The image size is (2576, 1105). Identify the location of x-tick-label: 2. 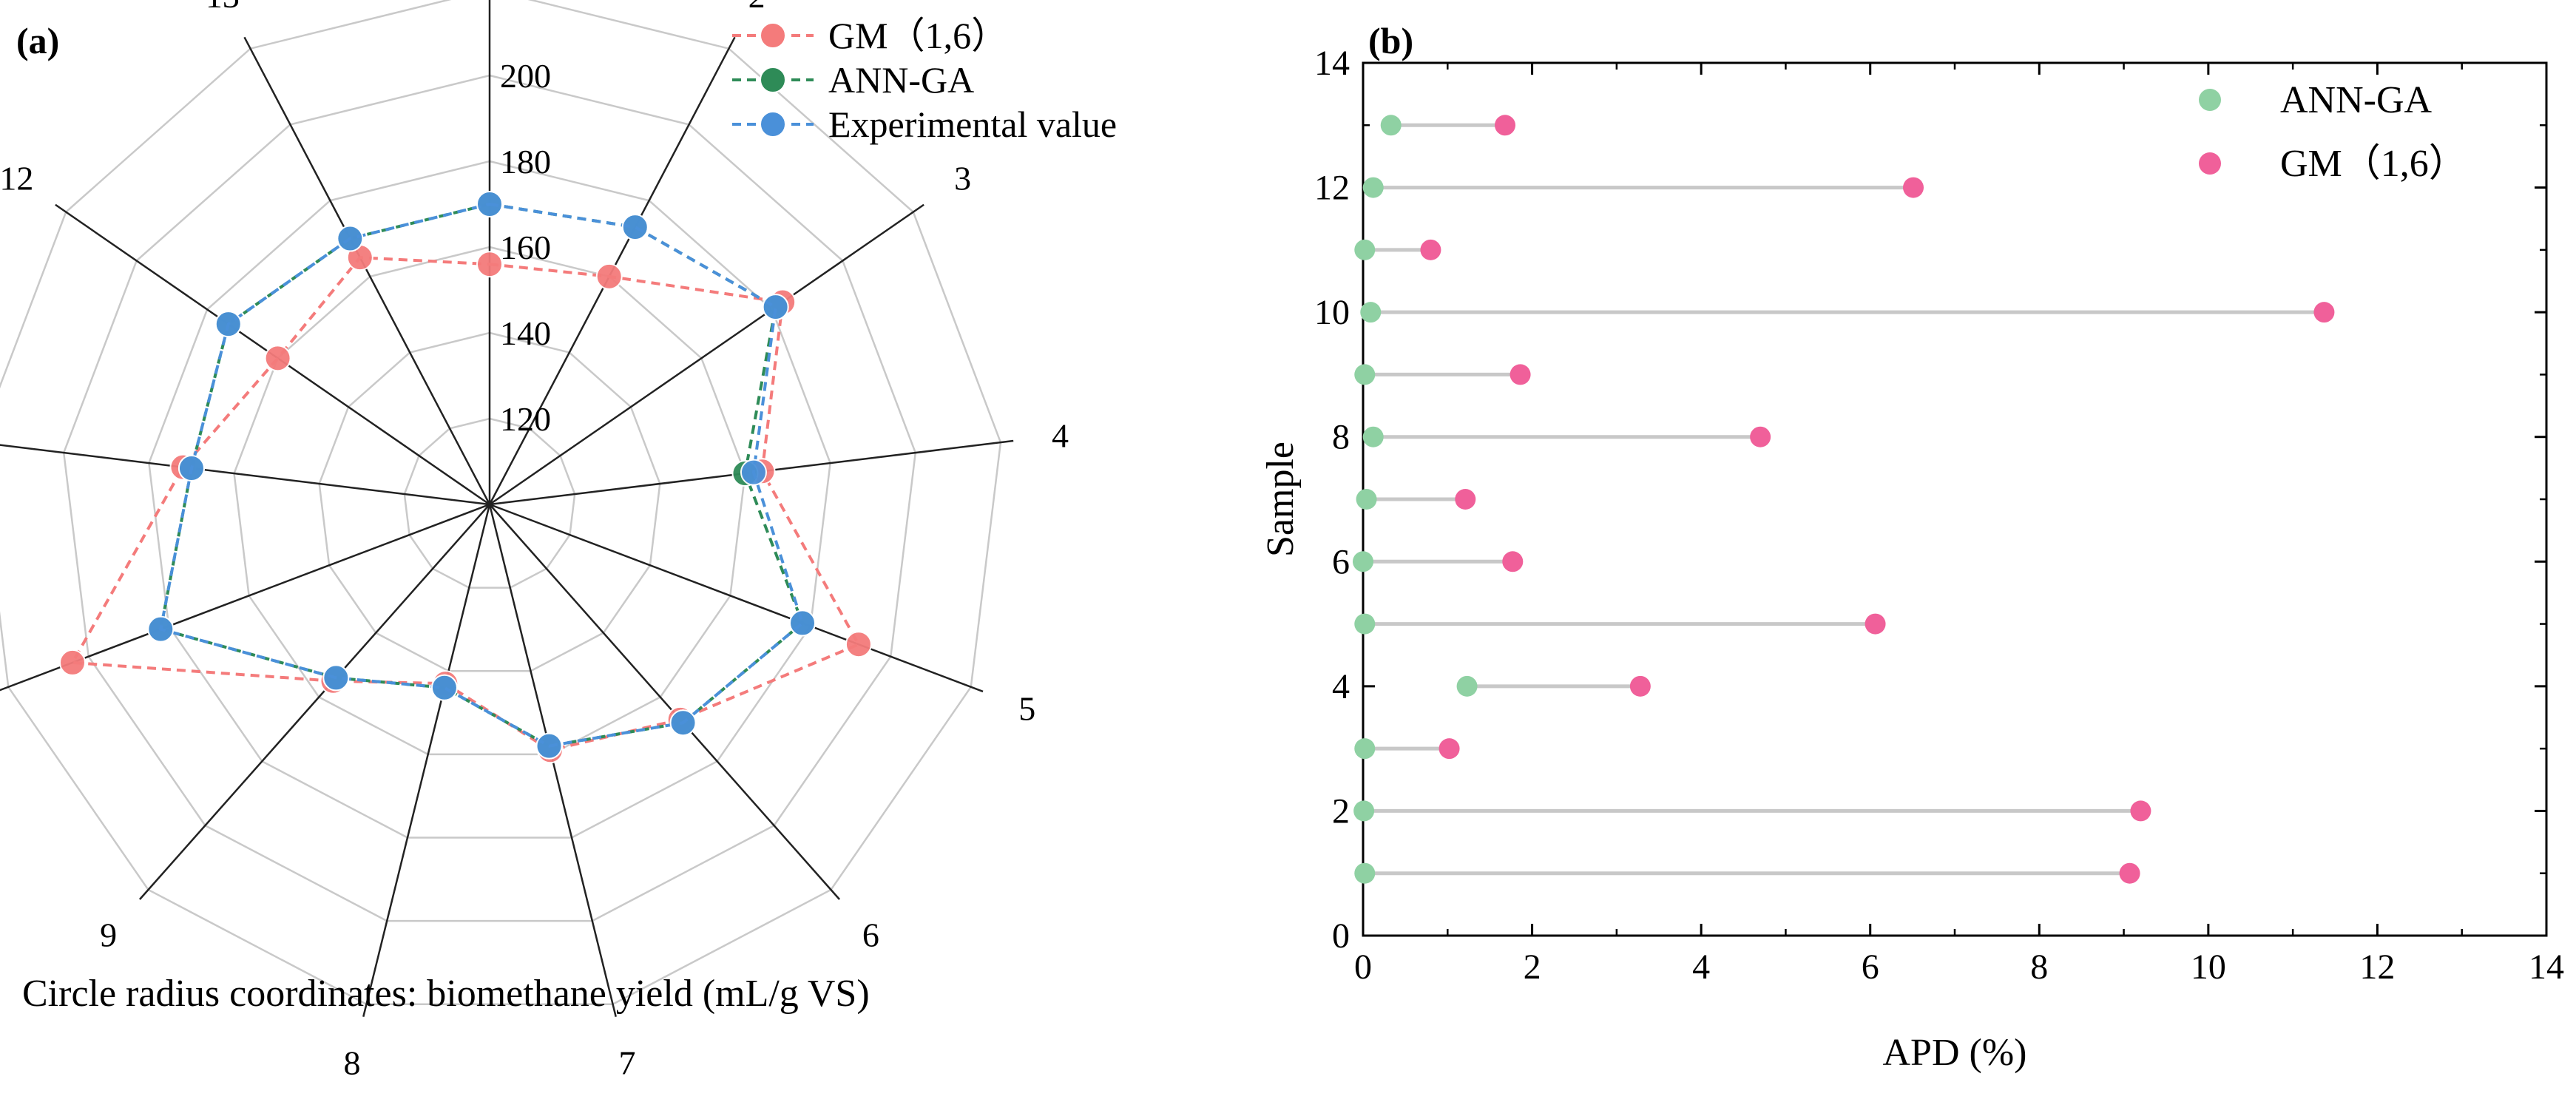
(1532, 967).